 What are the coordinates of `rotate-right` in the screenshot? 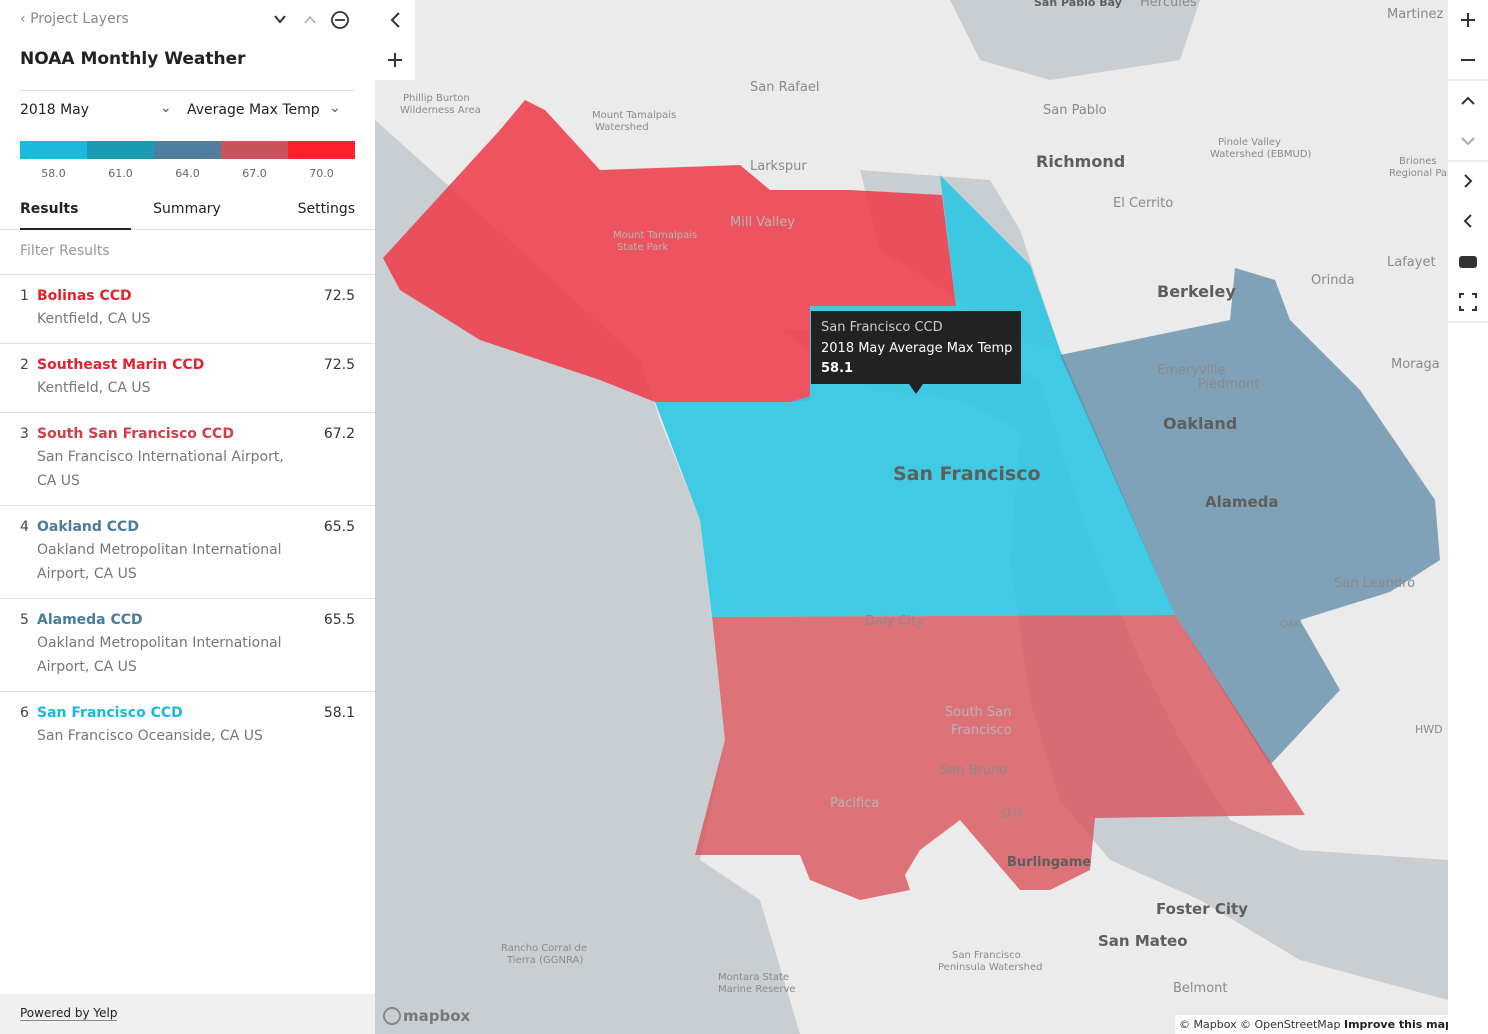 It's located at (1468, 181).